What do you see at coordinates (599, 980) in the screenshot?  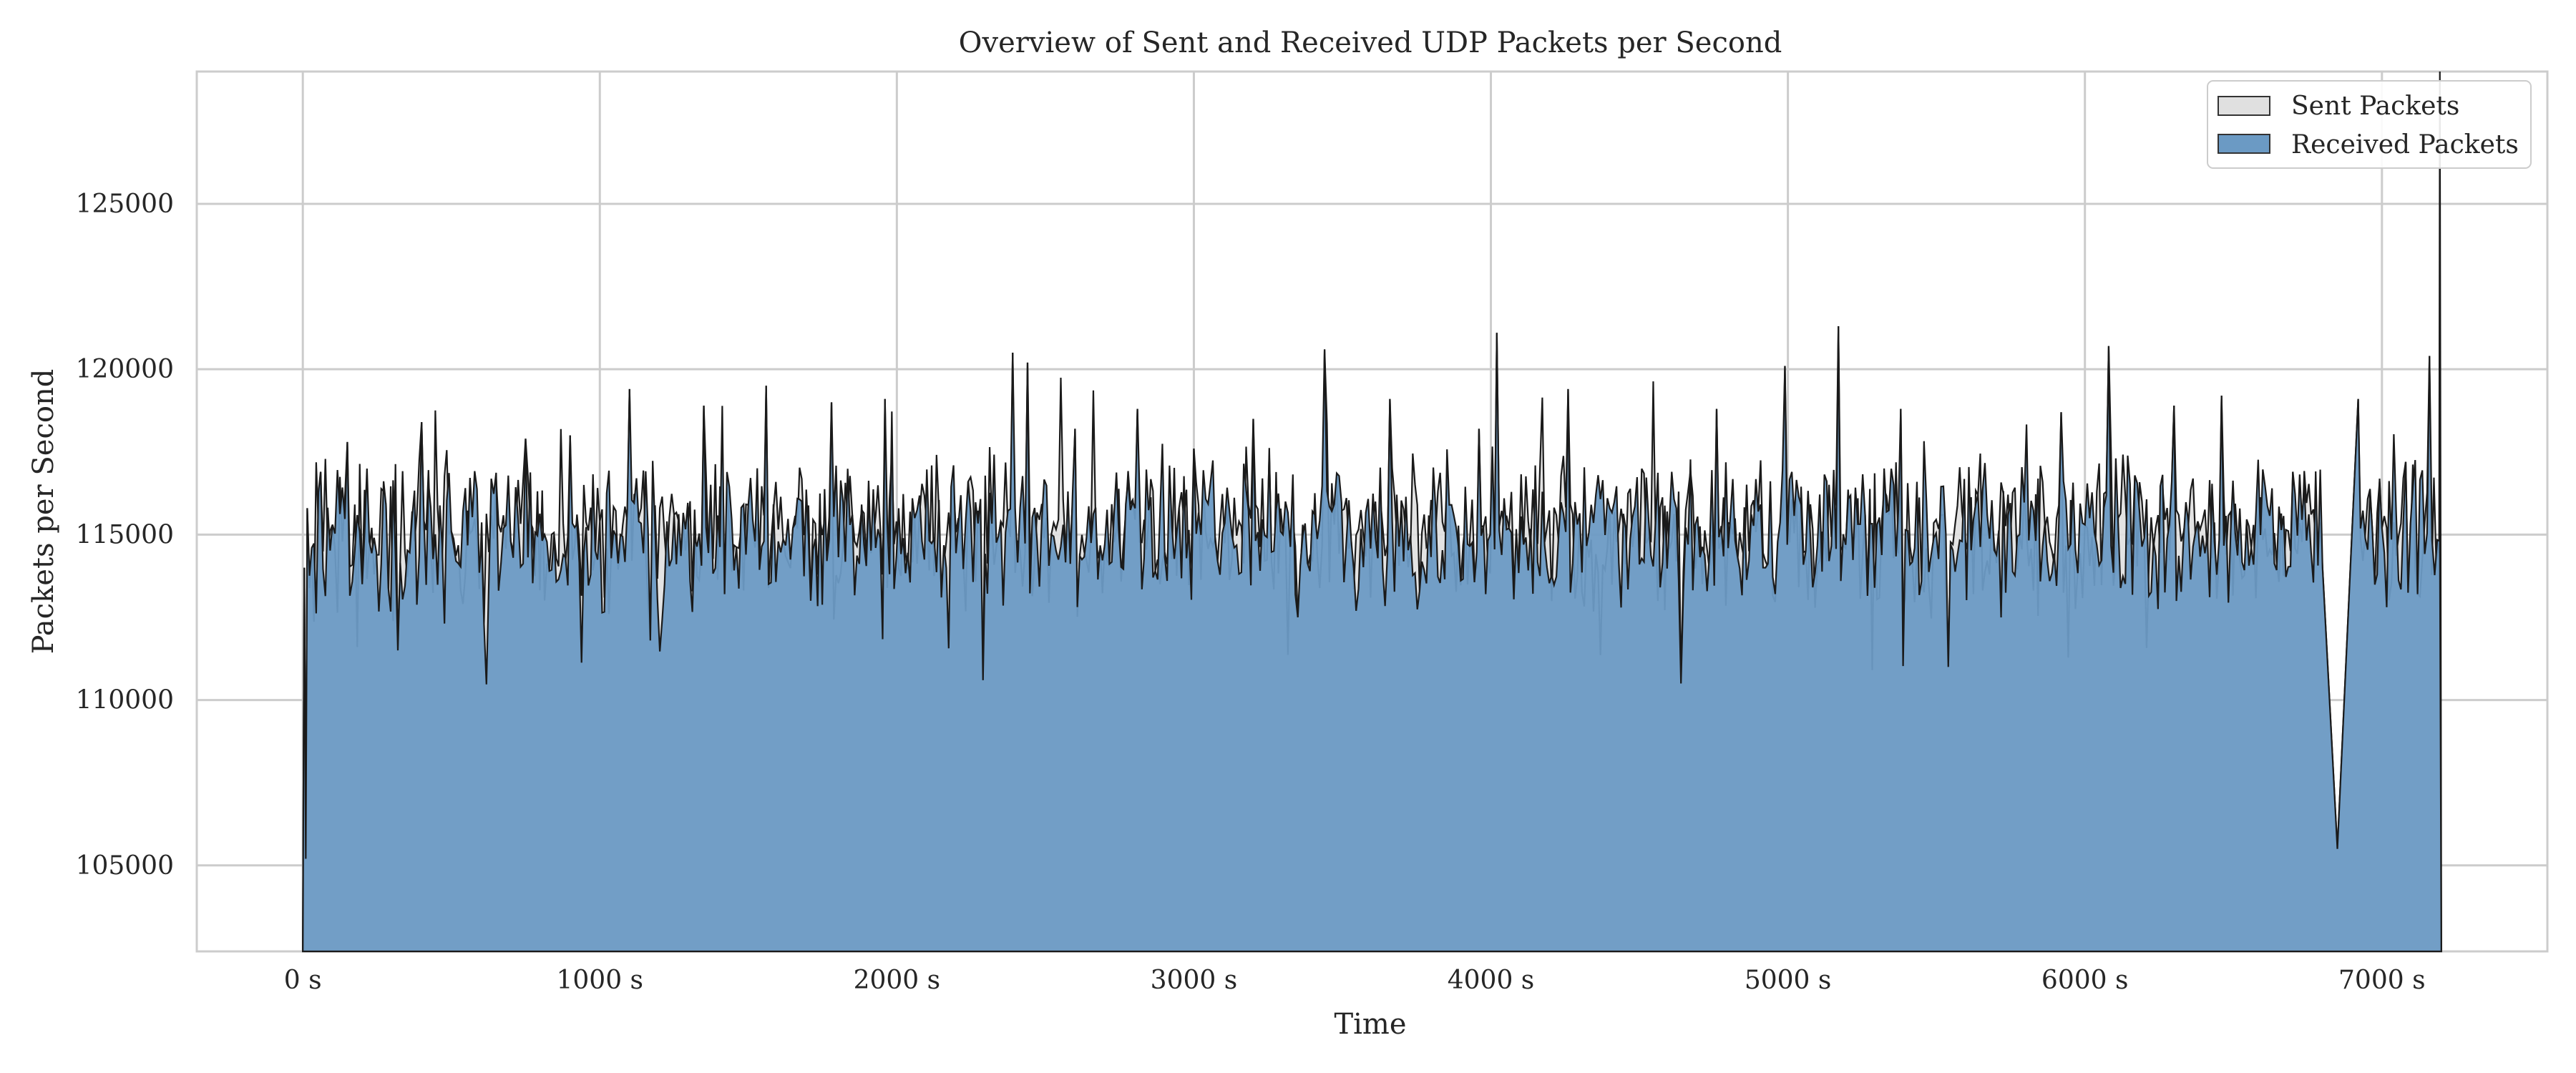 I see `x-tick-label: 1000 s` at bounding box center [599, 980].